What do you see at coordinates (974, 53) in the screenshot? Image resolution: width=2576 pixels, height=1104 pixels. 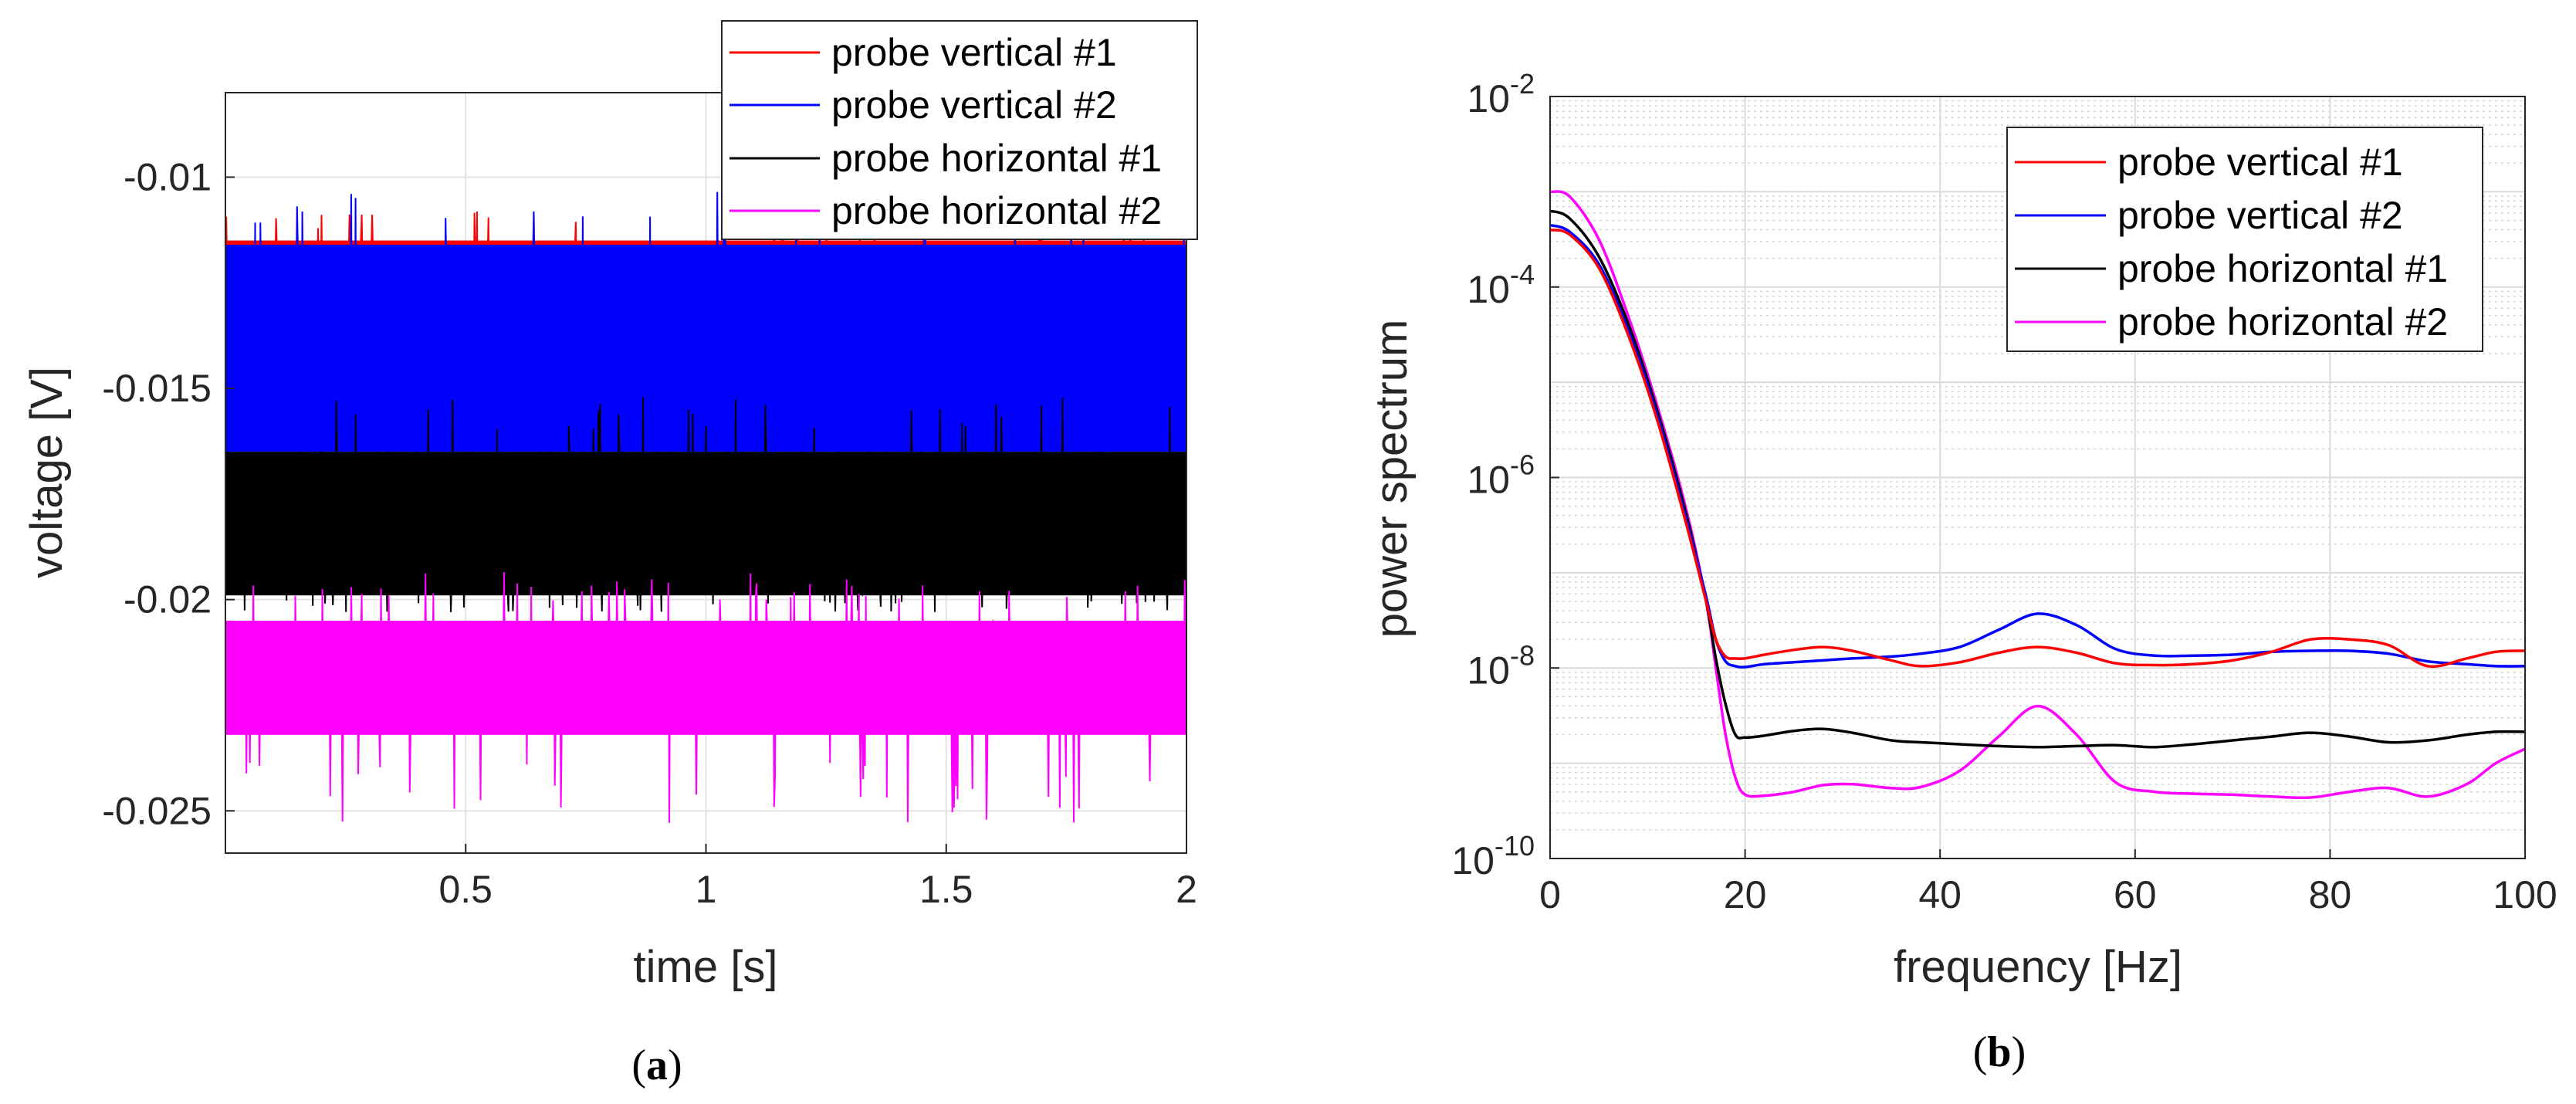 I see `chart-a-legend-label-1: probe vertical #1` at bounding box center [974, 53].